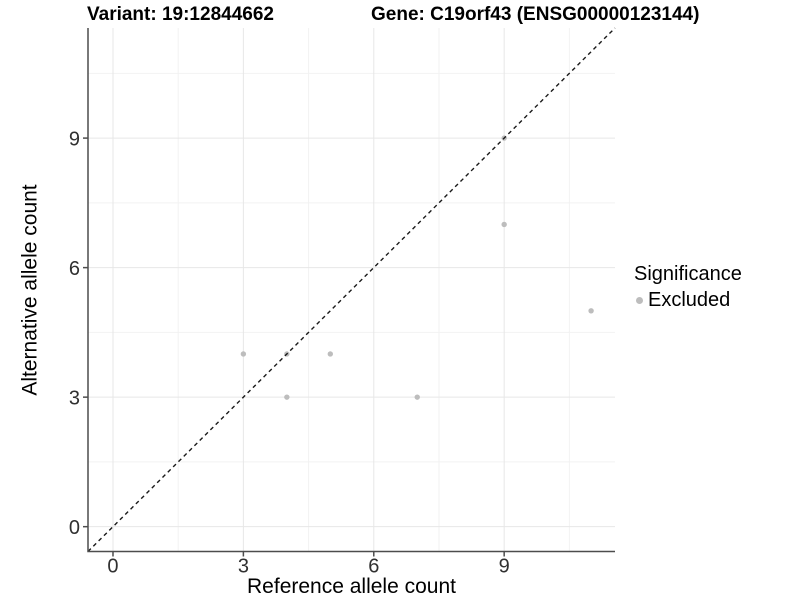 The image size is (800, 600). I want to click on y-axis-title: Alternative allele count, so click(31, 290).